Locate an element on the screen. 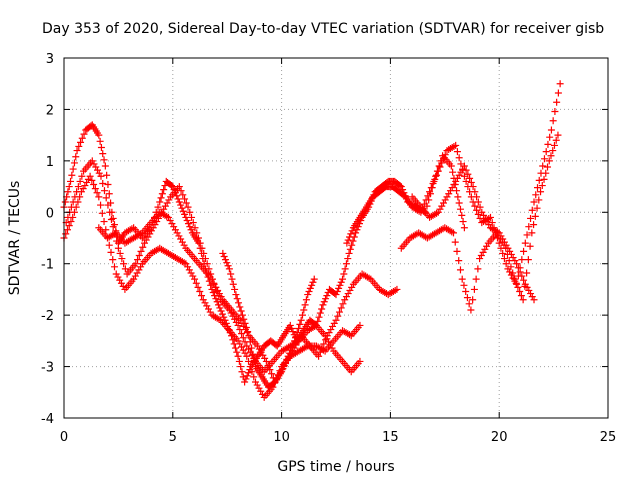 Image resolution: width=640 pixels, height=480 pixels. y-tick-label: -3 is located at coordinates (47, 368).